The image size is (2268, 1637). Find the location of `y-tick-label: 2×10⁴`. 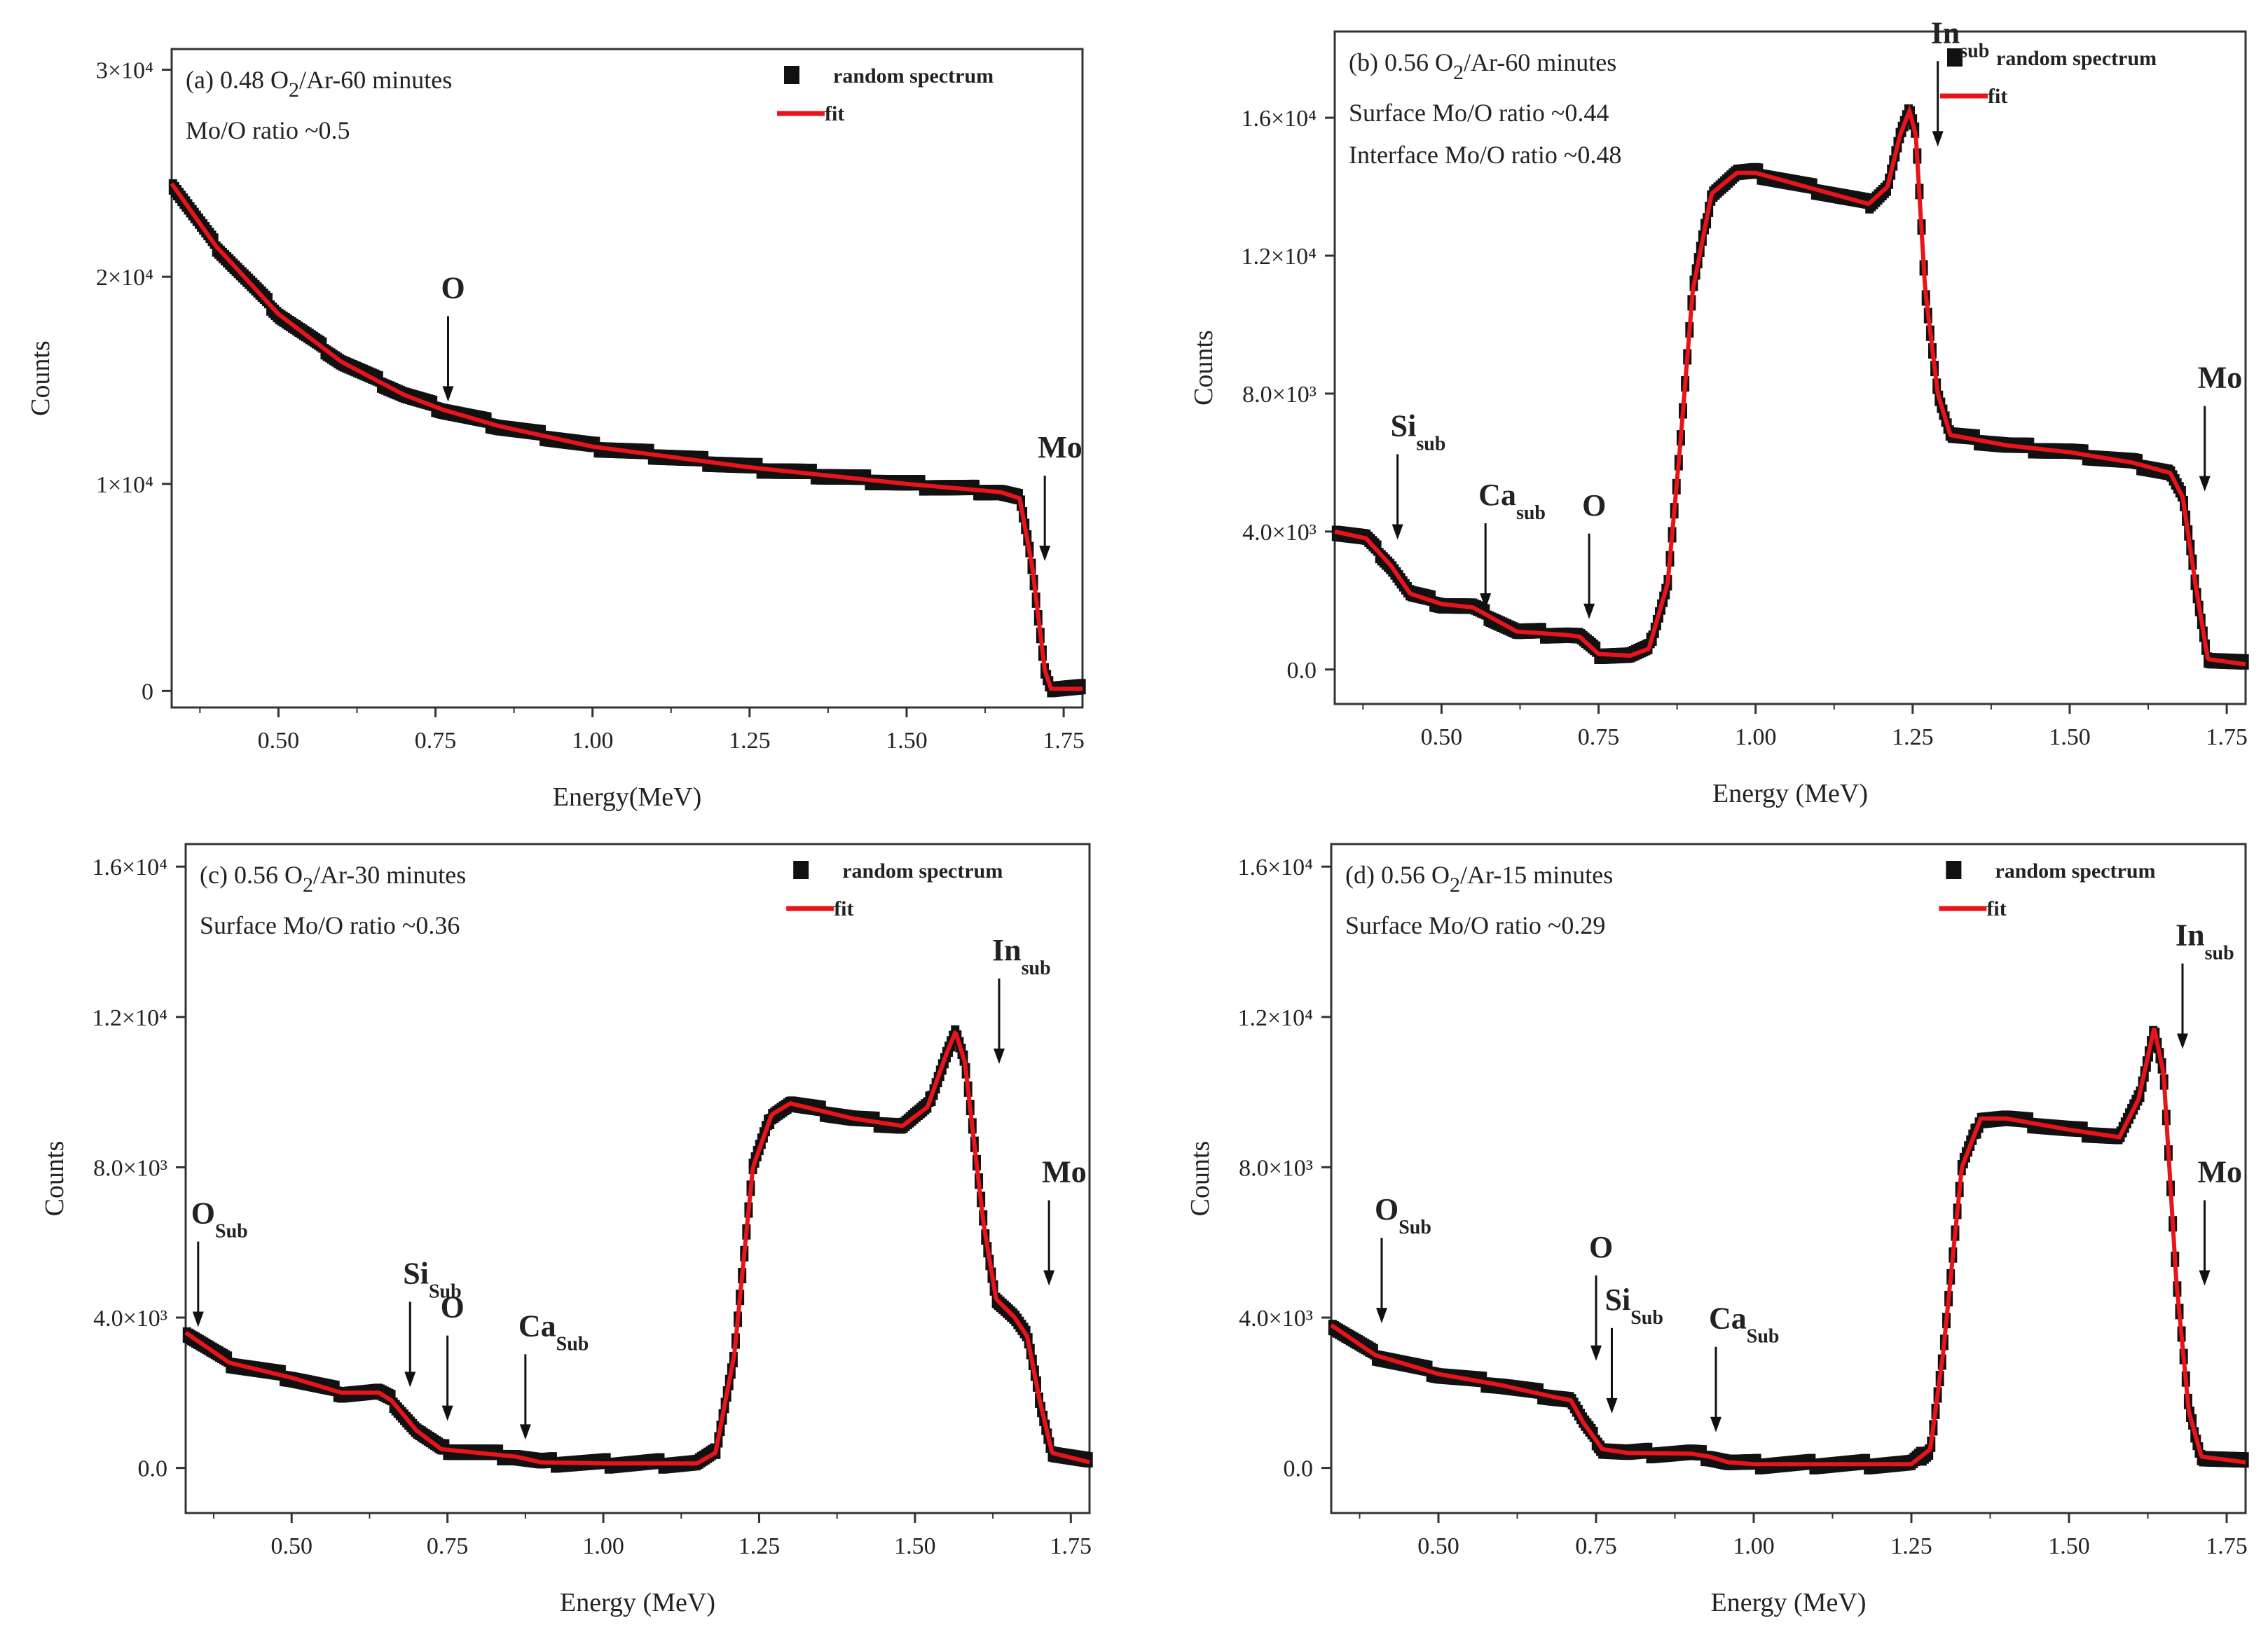

y-tick-label: 2×10⁴ is located at coordinates (124, 278).